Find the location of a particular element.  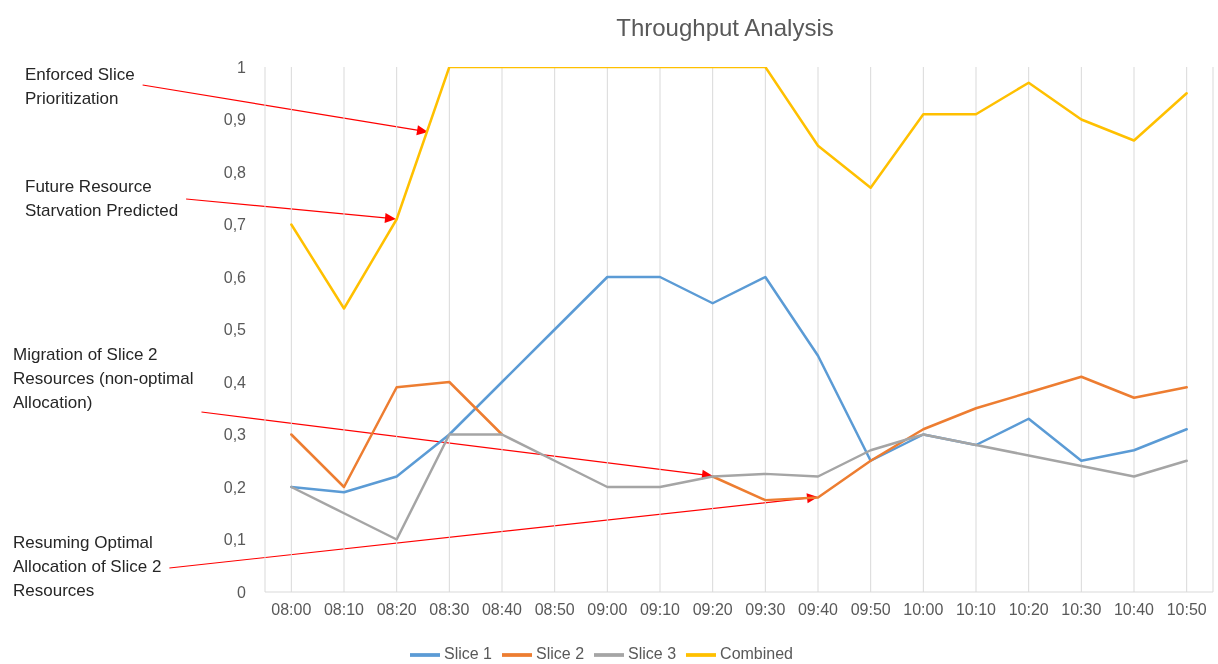

x-tick-label: 09:10 is located at coordinates (660, 610).